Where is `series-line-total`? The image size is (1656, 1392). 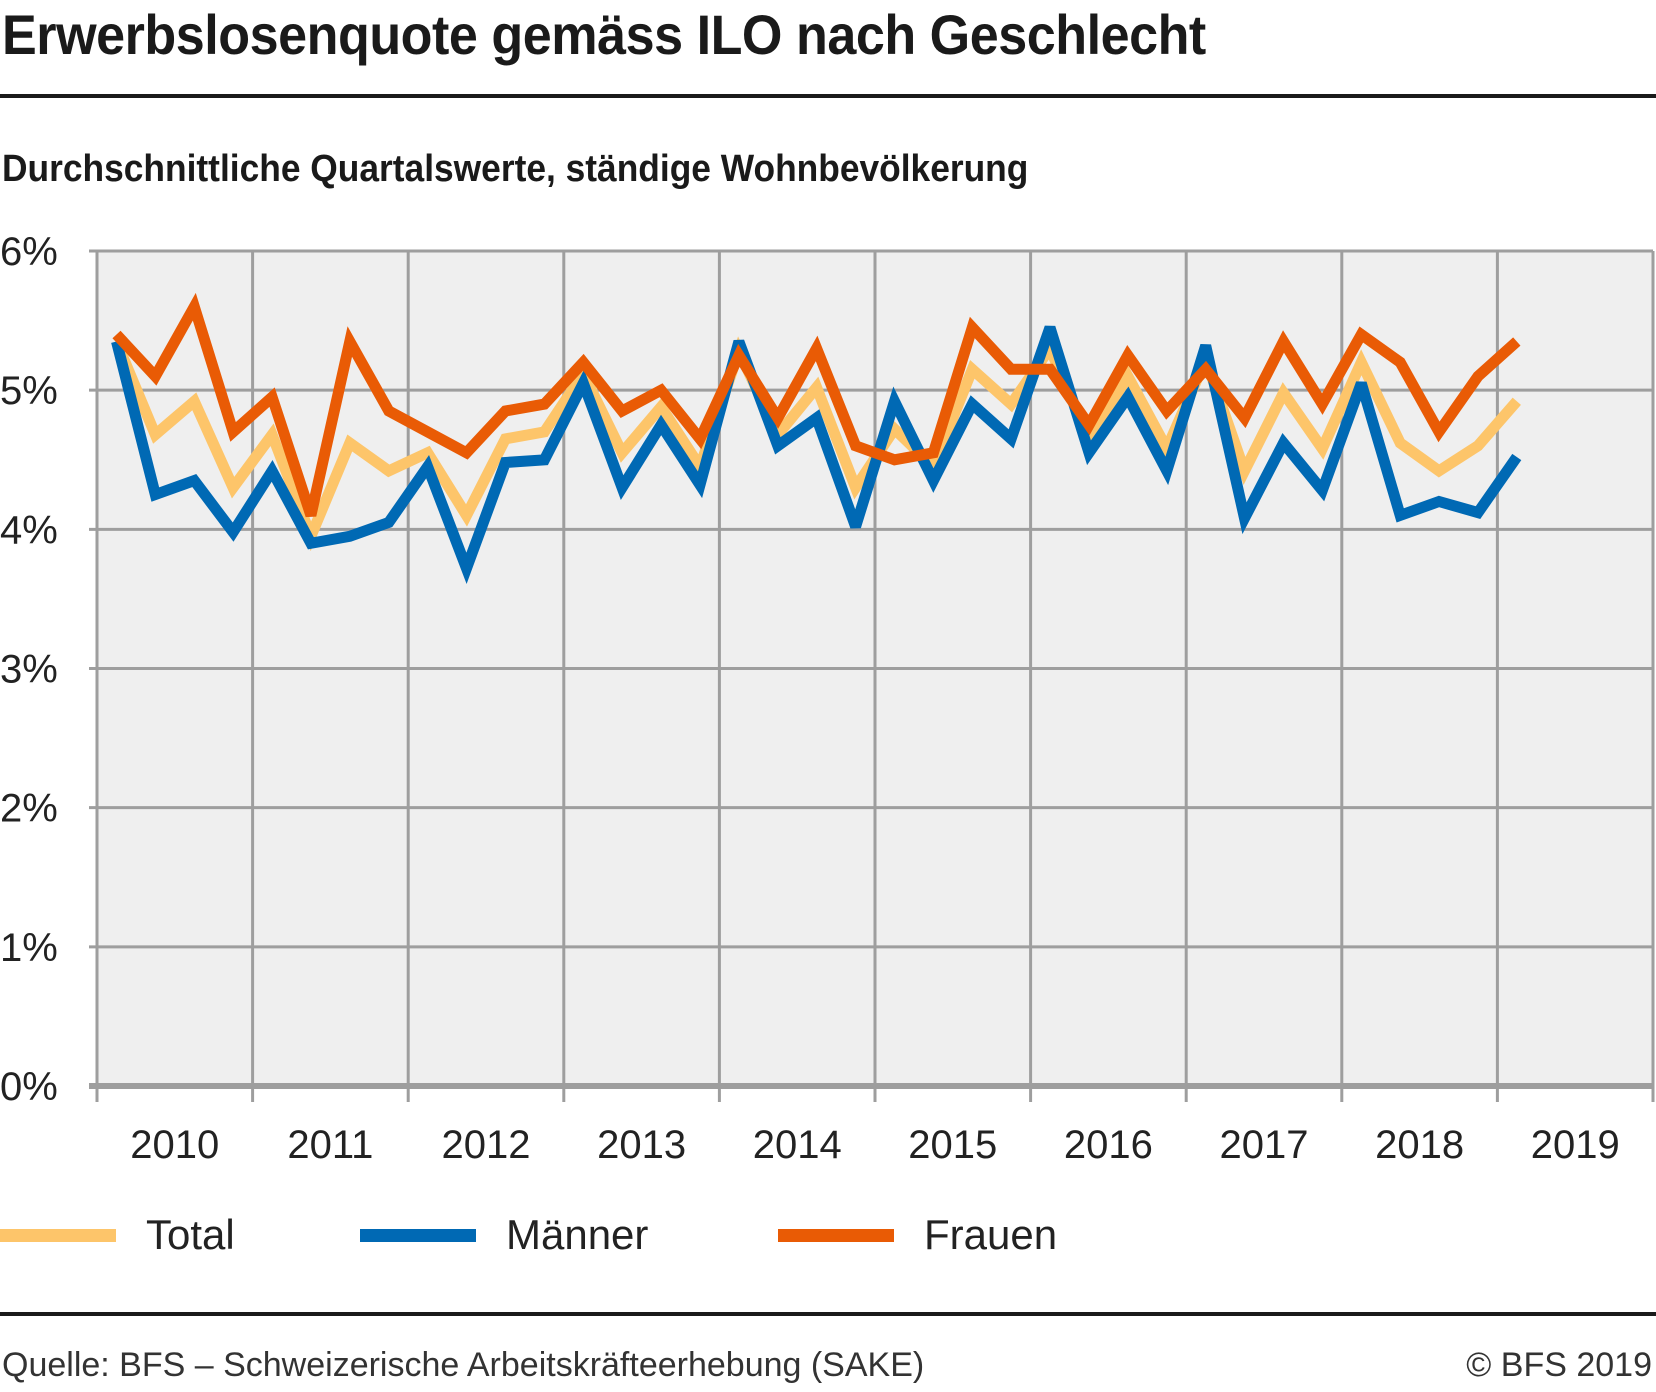
series-line-total is located at coordinates (816, 444).